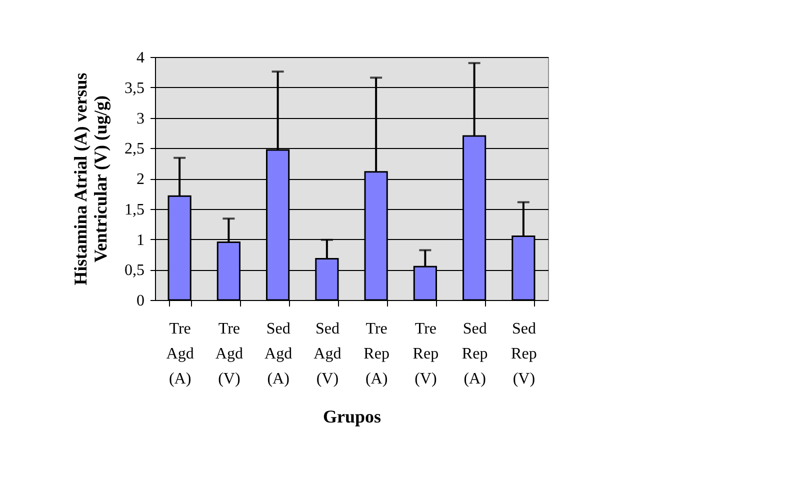  What do you see at coordinates (90, 179) in the screenshot?
I see `y-axis-title: Histamina Atrial (A) versus Ventricular (V) (ug/g)` at bounding box center [90, 179].